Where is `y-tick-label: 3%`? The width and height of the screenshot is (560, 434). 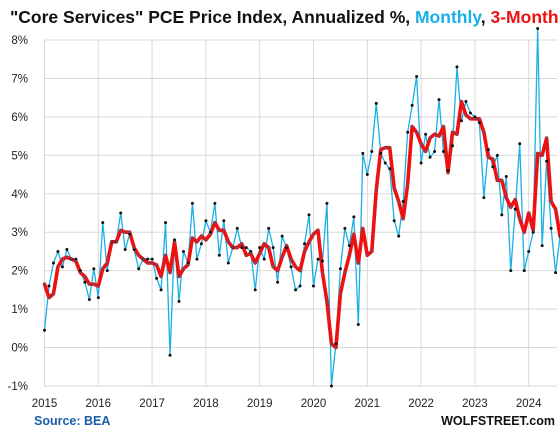 y-tick-label: 3% is located at coordinates (19, 233).